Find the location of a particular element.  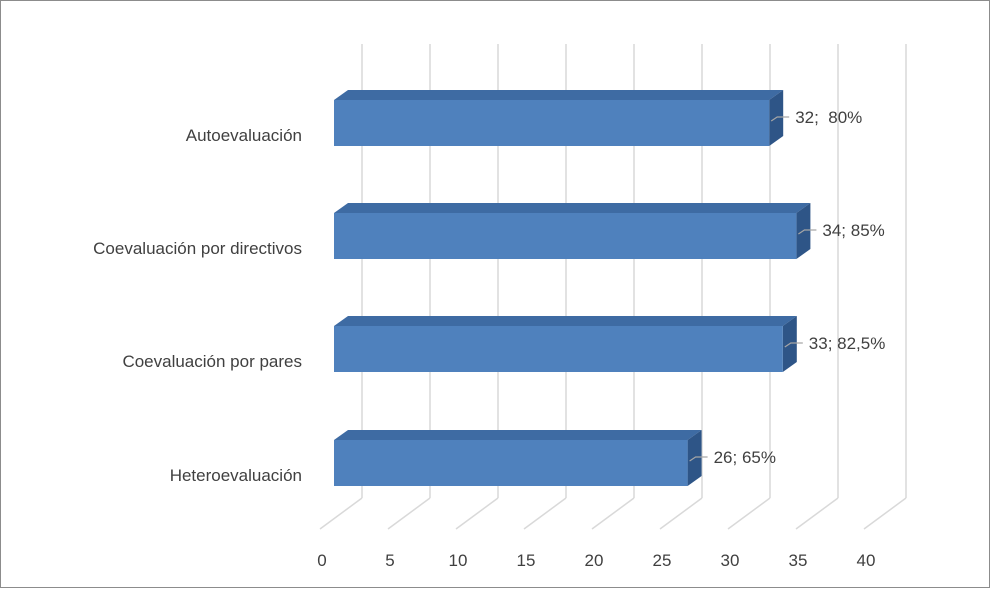

x-tick-label: 35 is located at coordinates (798, 560).